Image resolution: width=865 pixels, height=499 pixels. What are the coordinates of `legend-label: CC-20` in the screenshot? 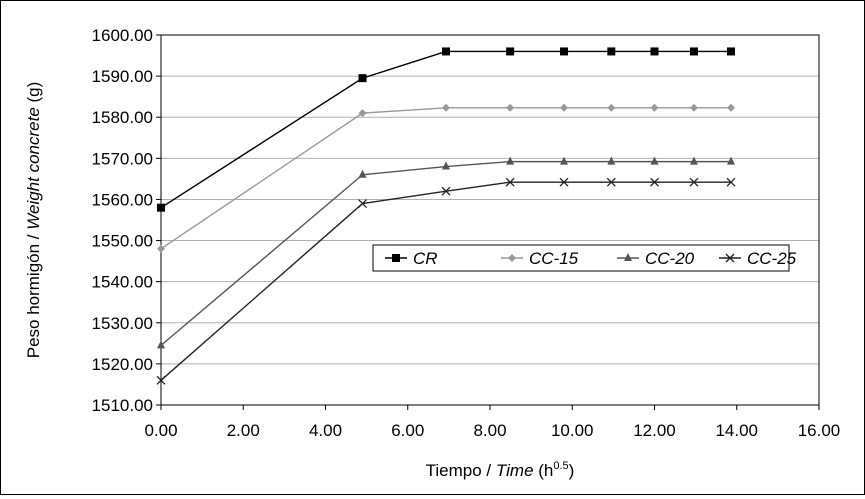 It's located at (670, 258).